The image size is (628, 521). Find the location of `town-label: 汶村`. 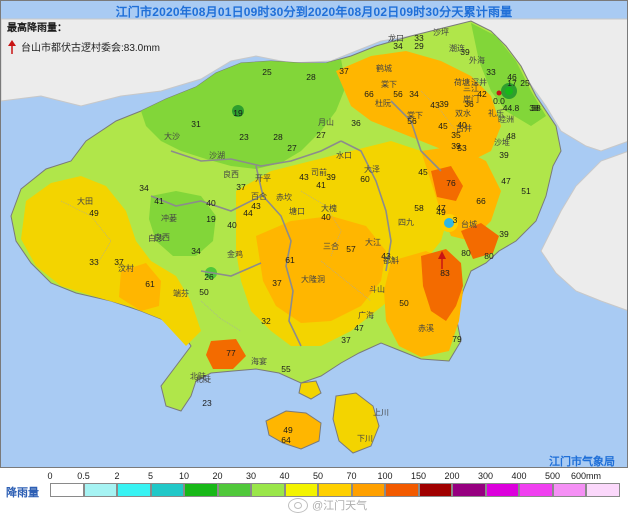

town-label: 汶村 is located at coordinates (126, 268).